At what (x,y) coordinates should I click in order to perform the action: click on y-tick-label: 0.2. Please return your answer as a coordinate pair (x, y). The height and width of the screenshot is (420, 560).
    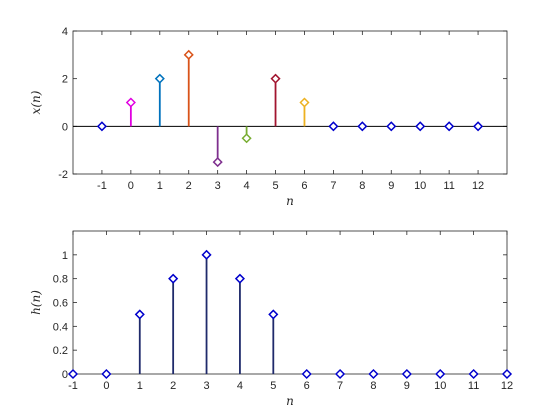
    Looking at the image, I should click on (60, 351).